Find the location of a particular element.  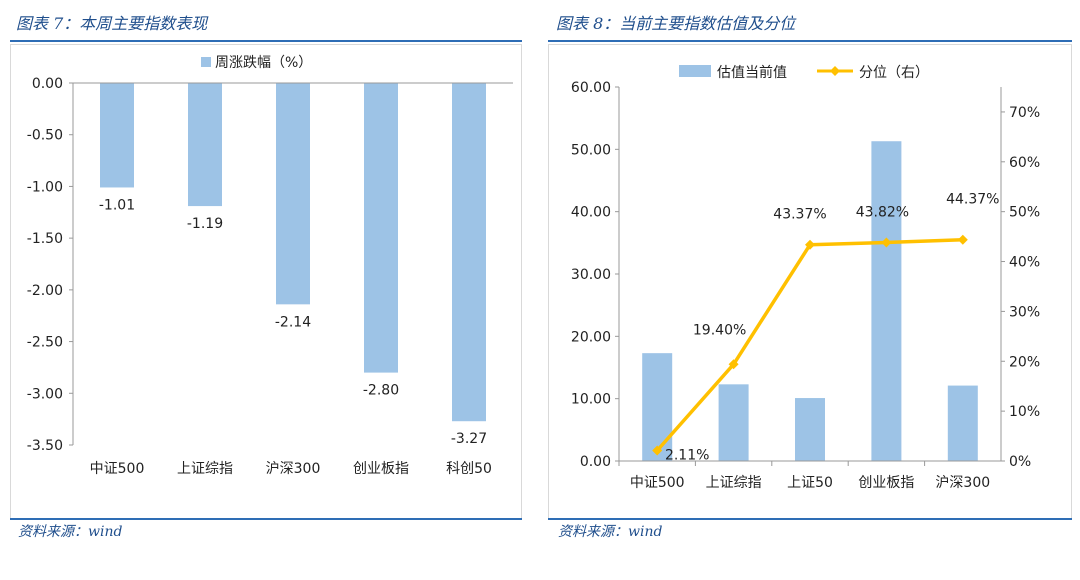

left-source-note: 资料来源：wind is located at coordinates (70, 532).